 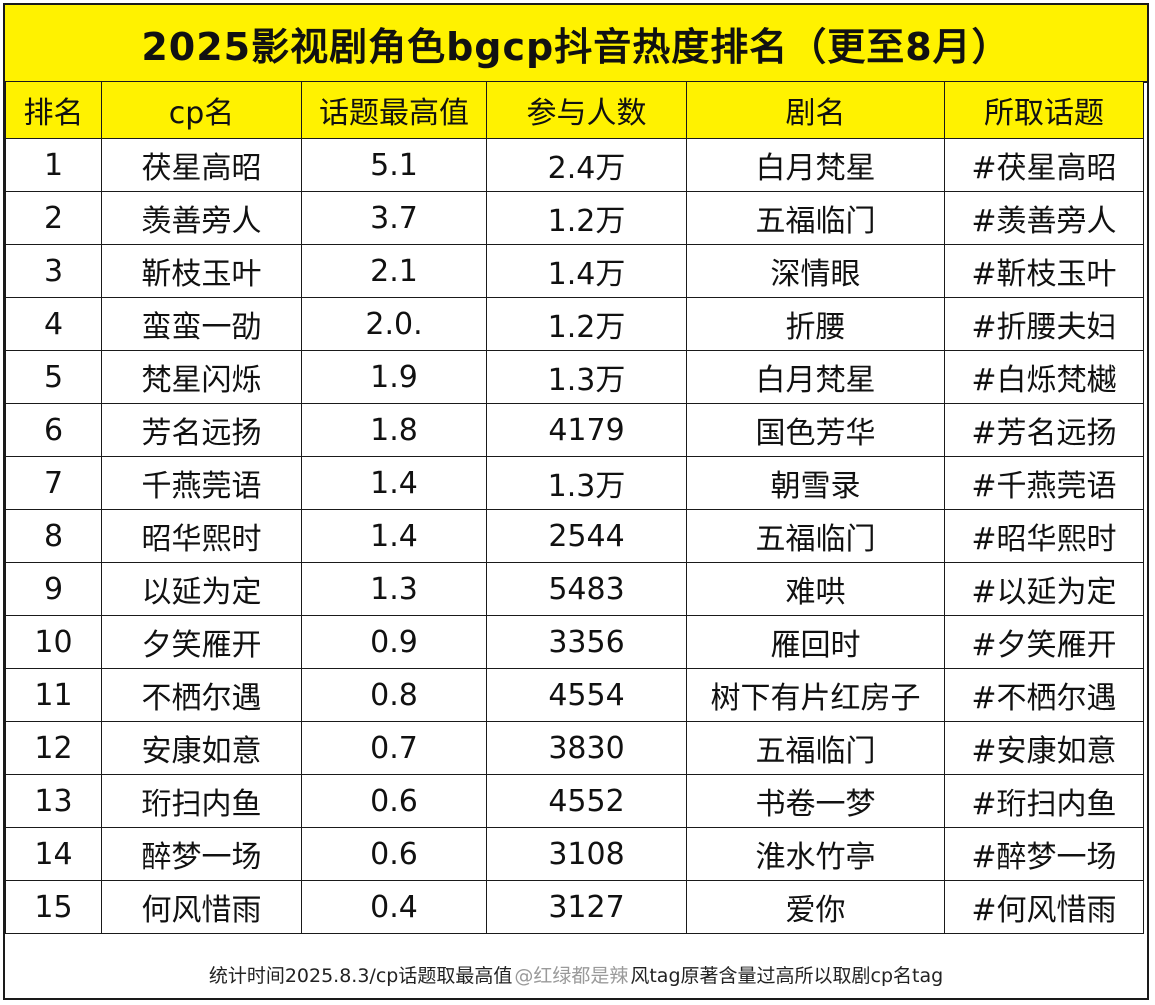 I want to click on cell-topic: #昭华熙时, so click(x=1044, y=536).